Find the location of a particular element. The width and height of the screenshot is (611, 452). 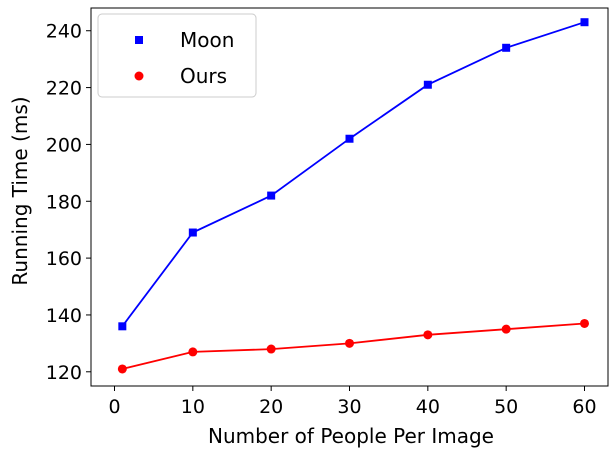

y-tick-label: 160 is located at coordinates (64, 259).